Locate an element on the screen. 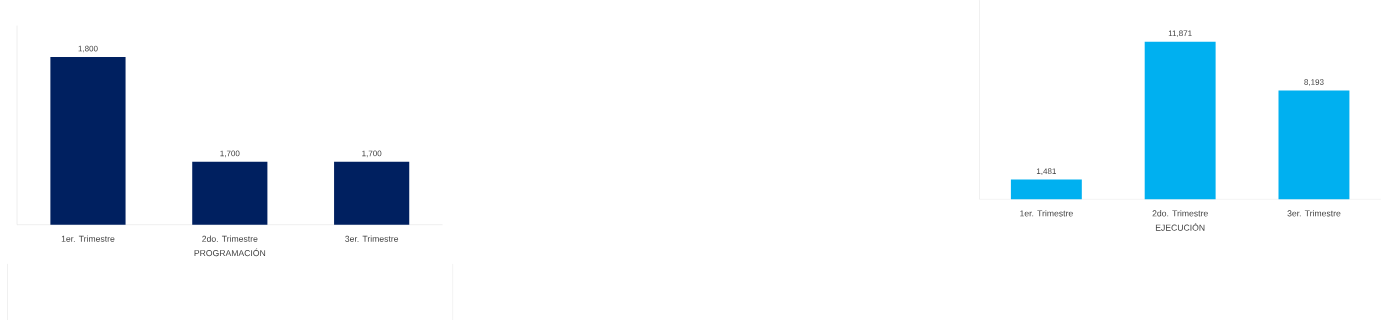 The height and width of the screenshot is (320, 1381). data-label: 8,193 is located at coordinates (1314, 82).